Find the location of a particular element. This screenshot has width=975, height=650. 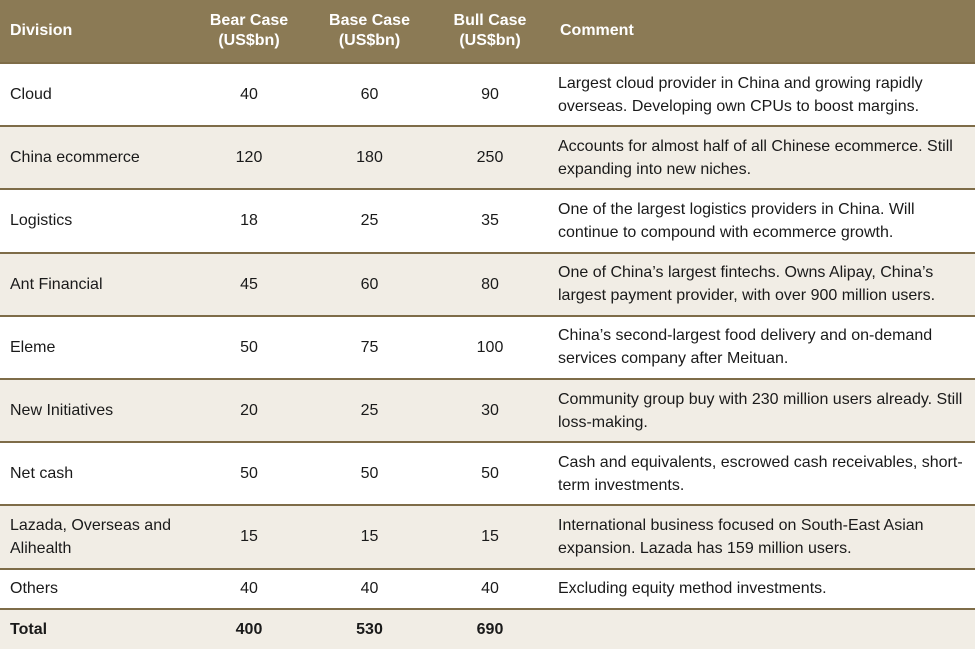

cell-bull: 90 is located at coordinates (490, 95).